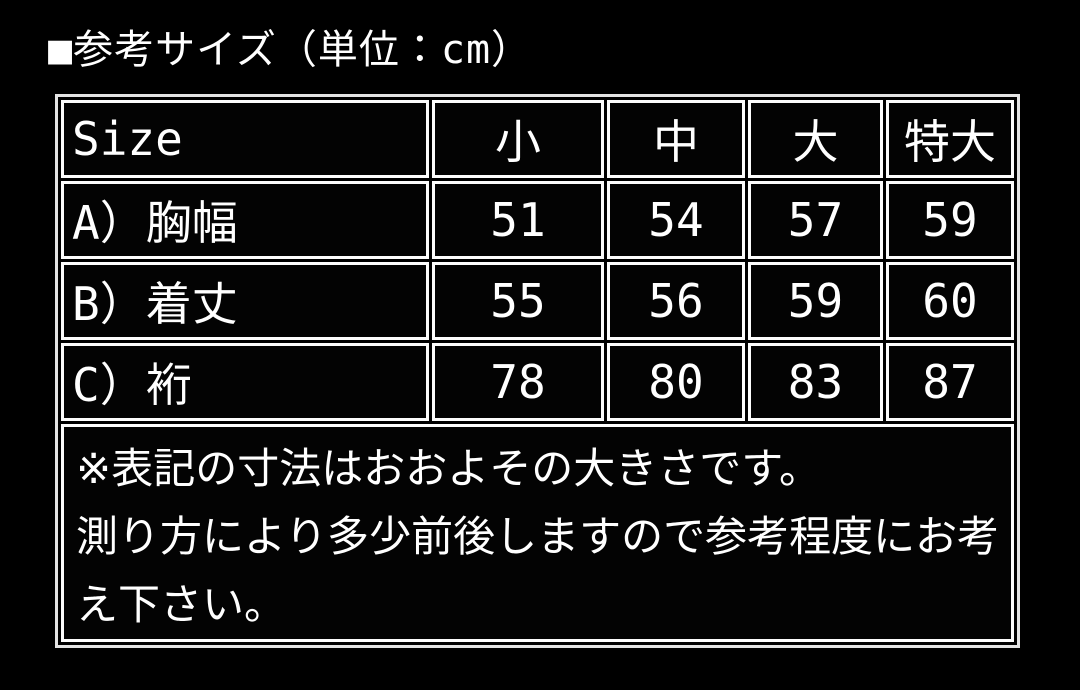  I want to click on header-row: Size 小 中 大 特大, so click(537, 139).